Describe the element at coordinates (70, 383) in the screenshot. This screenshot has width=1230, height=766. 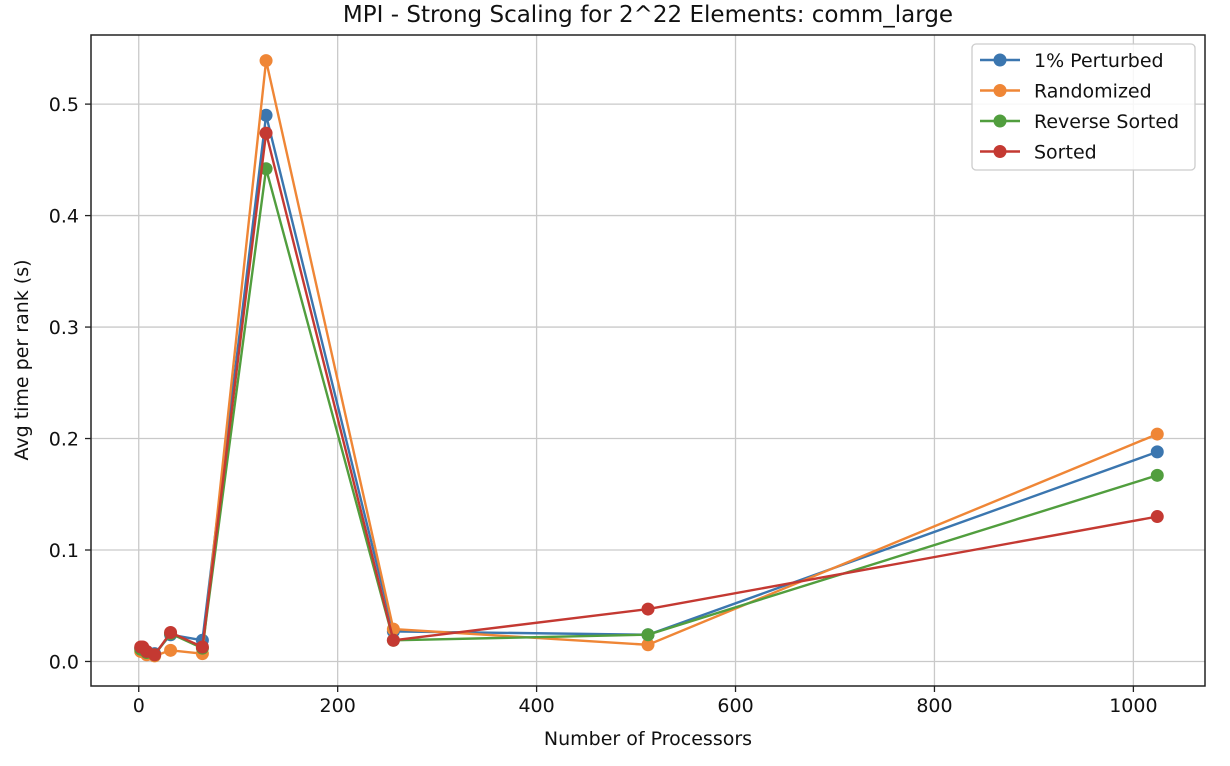
I see `y-axis: 0.0 0.1 0.2 0.3 0.4 0.5` at that location.